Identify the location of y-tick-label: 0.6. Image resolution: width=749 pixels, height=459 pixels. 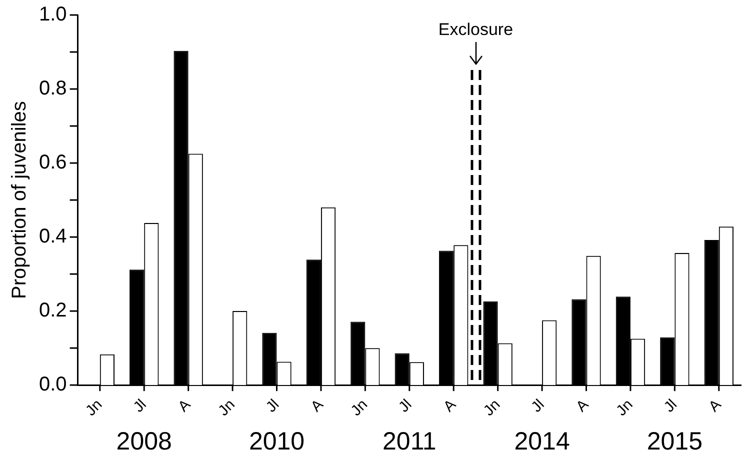
(52, 163).